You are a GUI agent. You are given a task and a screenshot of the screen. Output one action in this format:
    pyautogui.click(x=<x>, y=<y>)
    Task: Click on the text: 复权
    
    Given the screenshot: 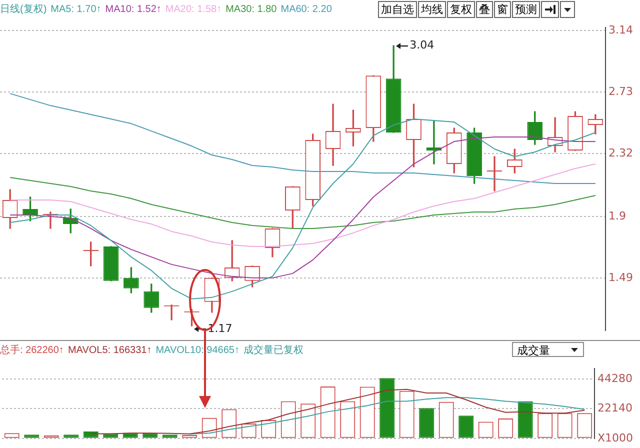 What is the action you would take?
    pyautogui.click(x=461, y=9)
    